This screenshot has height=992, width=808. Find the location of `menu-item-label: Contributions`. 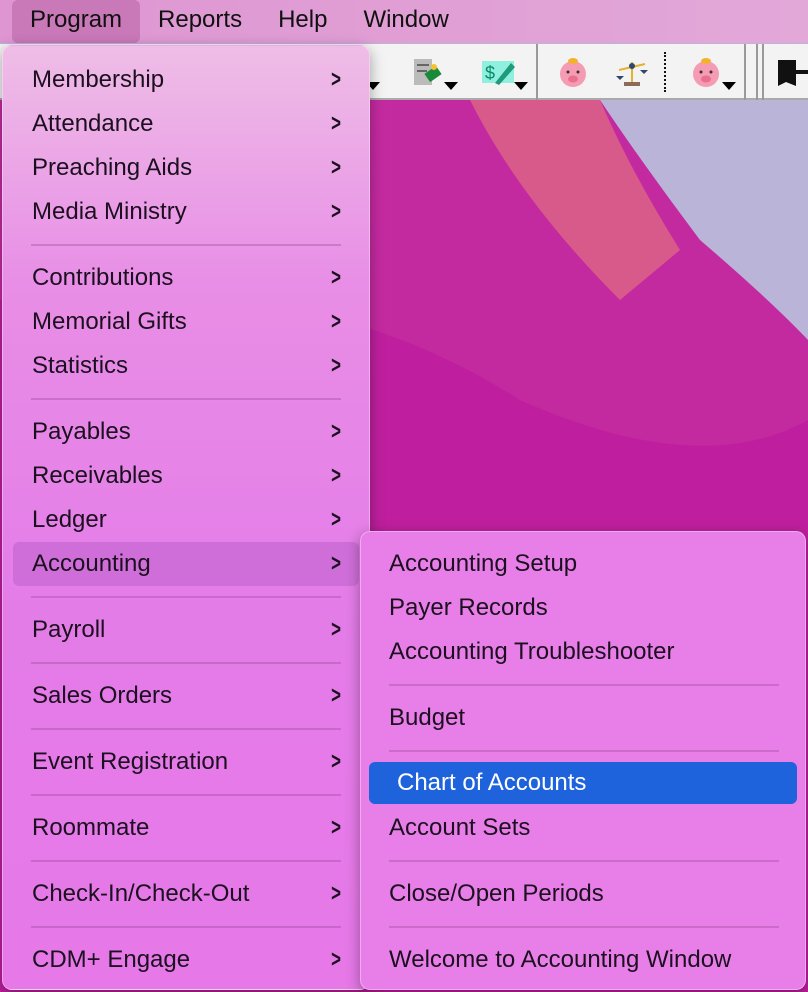

menu-item-label: Contributions is located at coordinates (103, 277).